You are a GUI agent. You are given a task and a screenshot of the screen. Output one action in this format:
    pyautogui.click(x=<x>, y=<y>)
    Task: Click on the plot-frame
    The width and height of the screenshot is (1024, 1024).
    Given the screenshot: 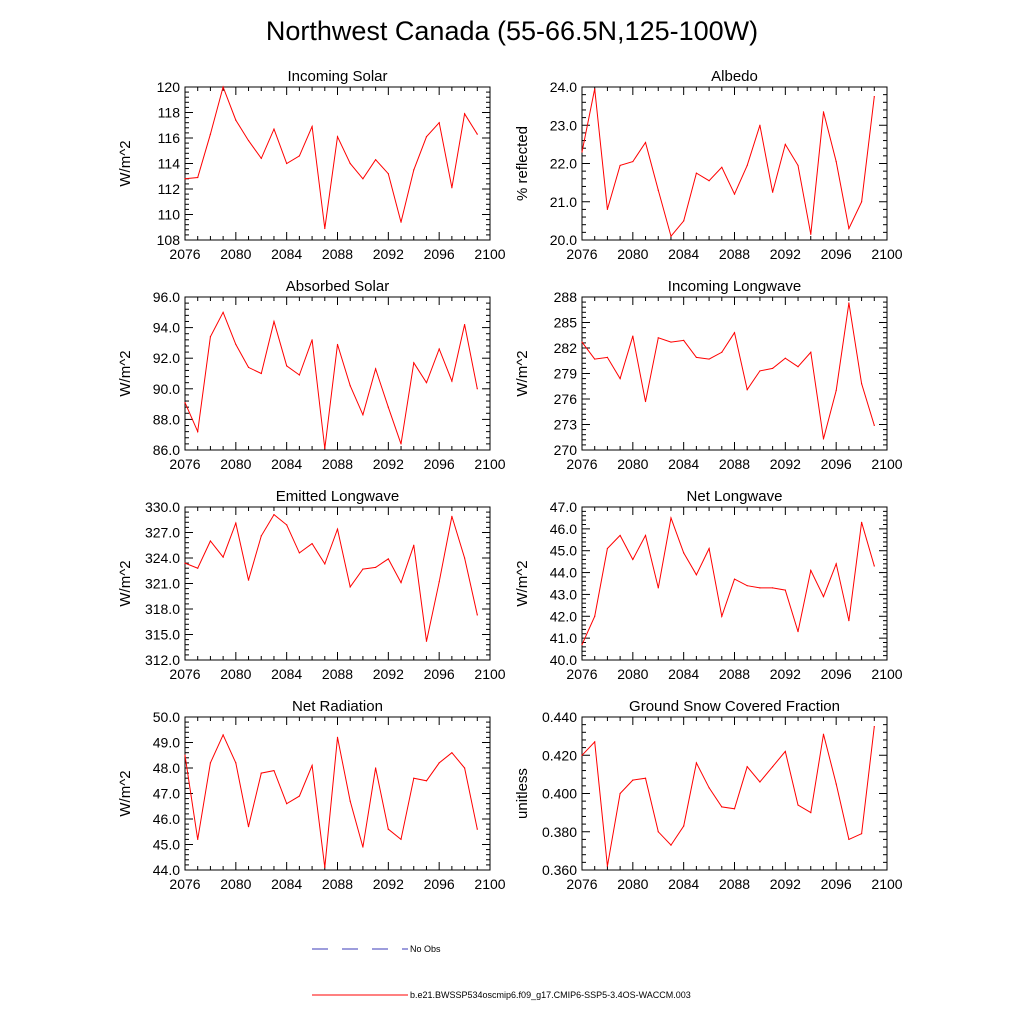 What is the action you would take?
    pyautogui.click(x=734, y=583)
    